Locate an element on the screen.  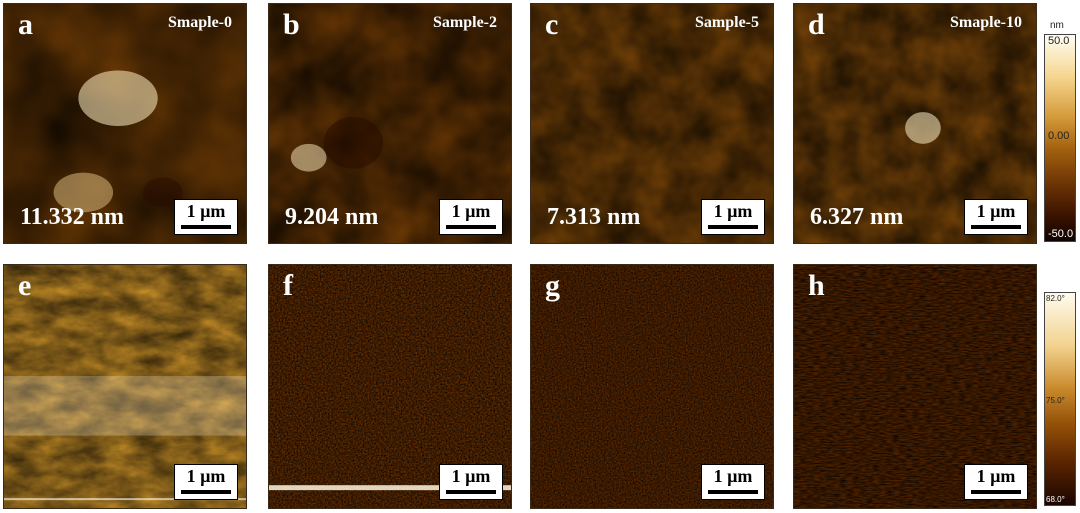
afm-phase-panel-f: f 1 µm is located at coordinates (390, 386).